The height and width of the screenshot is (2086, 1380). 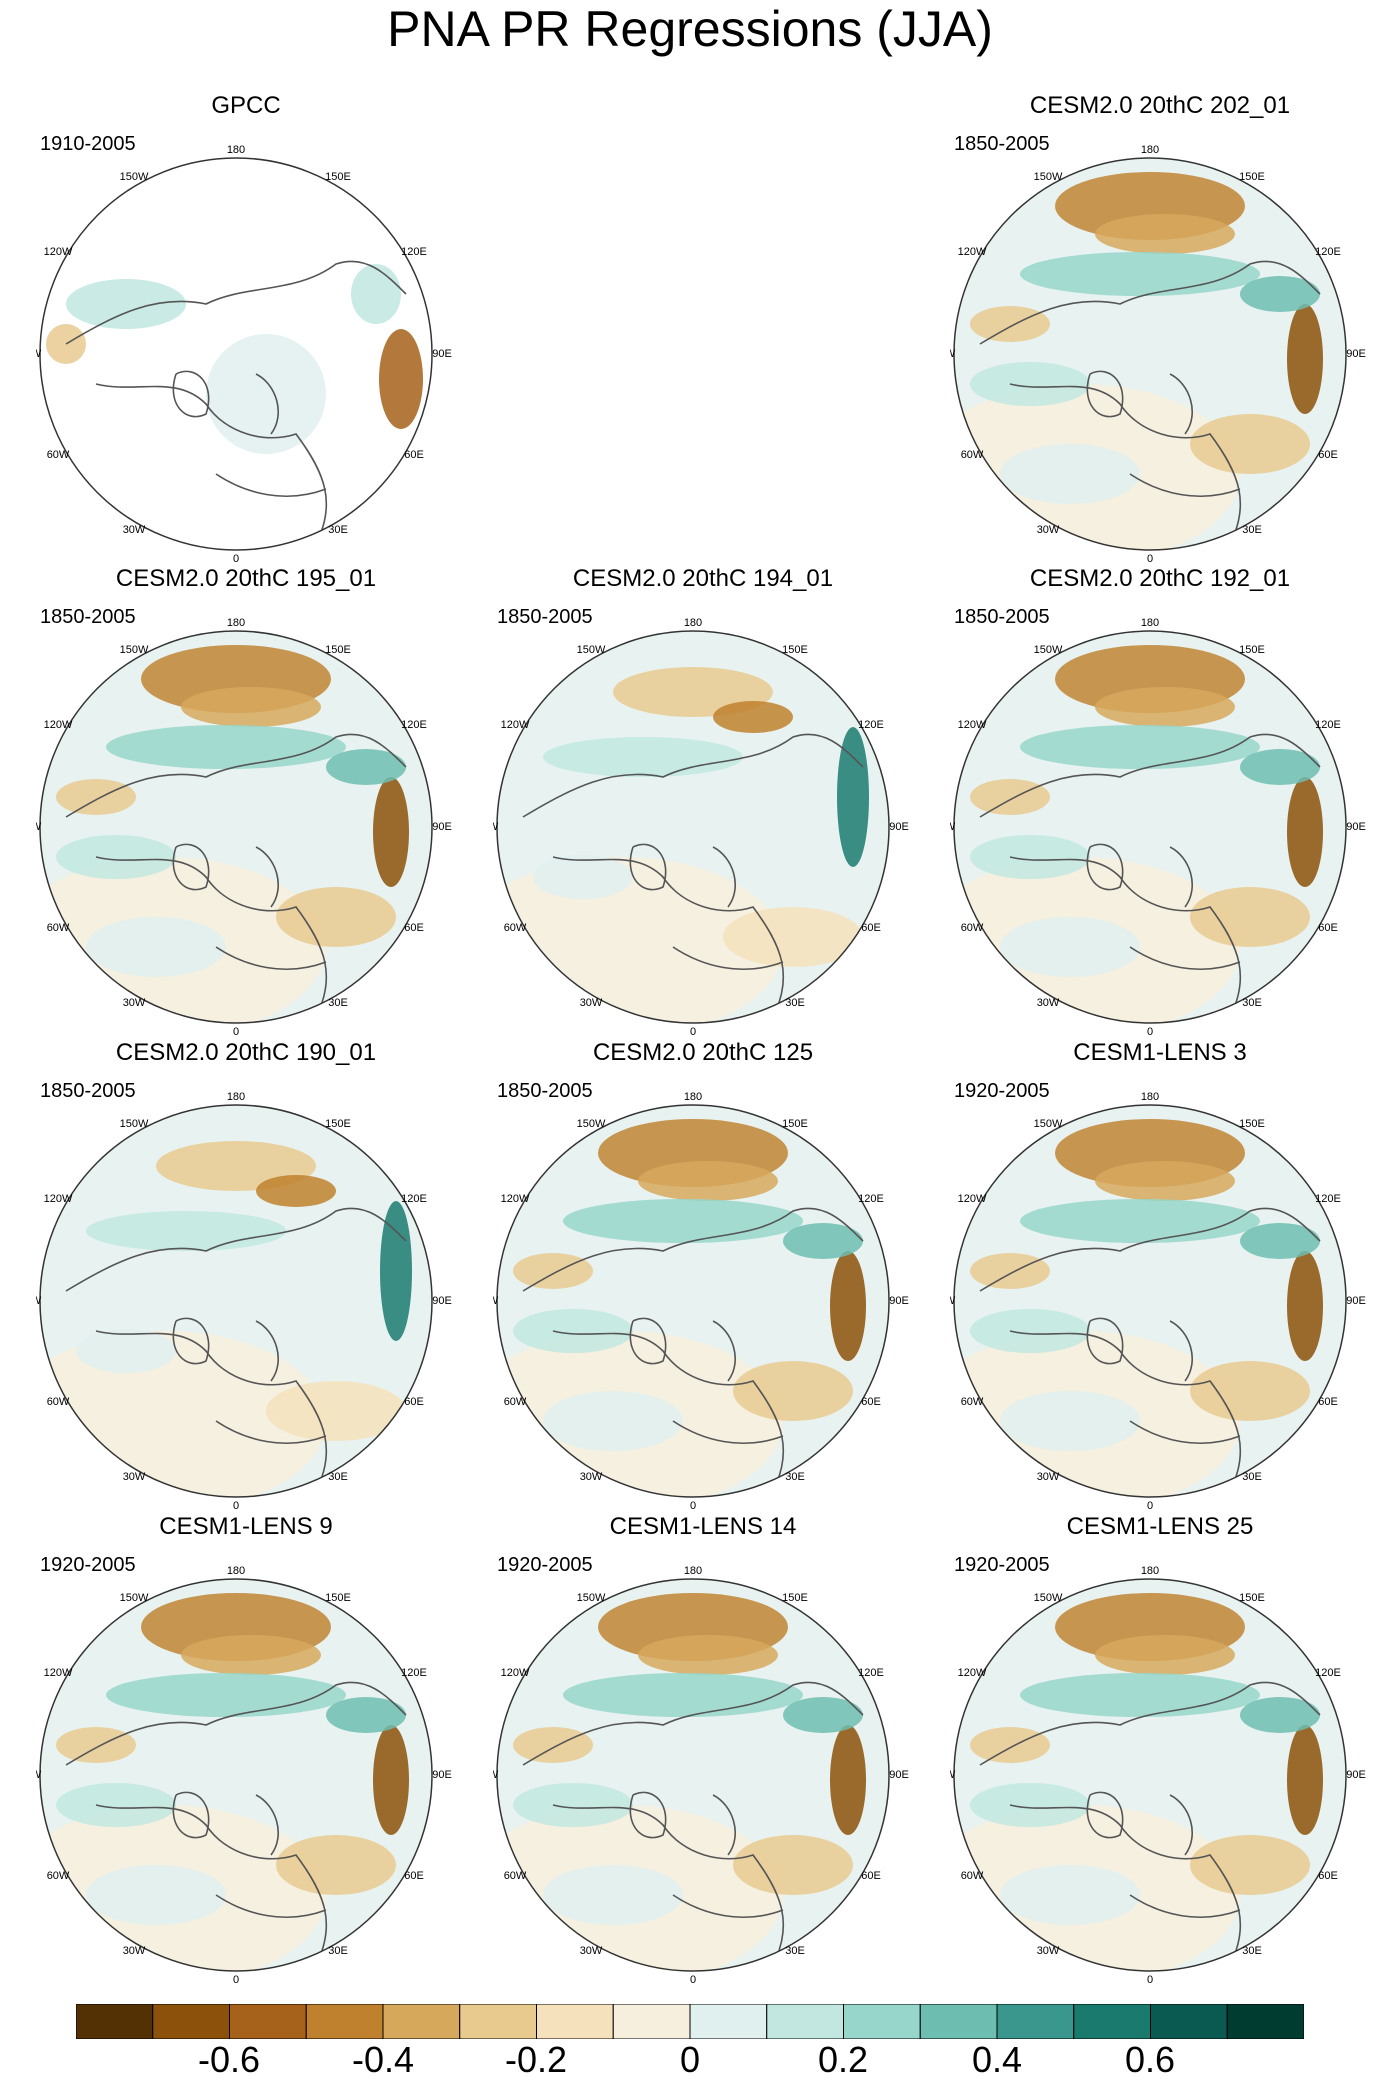 What do you see at coordinates (703, 1052) in the screenshot?
I see `panel-title: CESM2.0 20thC 125` at bounding box center [703, 1052].